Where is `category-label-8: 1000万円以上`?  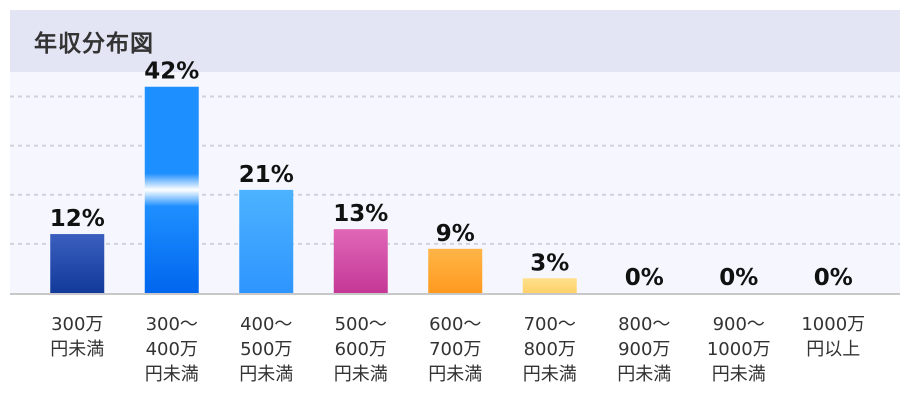
category-label-8: 1000万円以上 is located at coordinates (833, 337).